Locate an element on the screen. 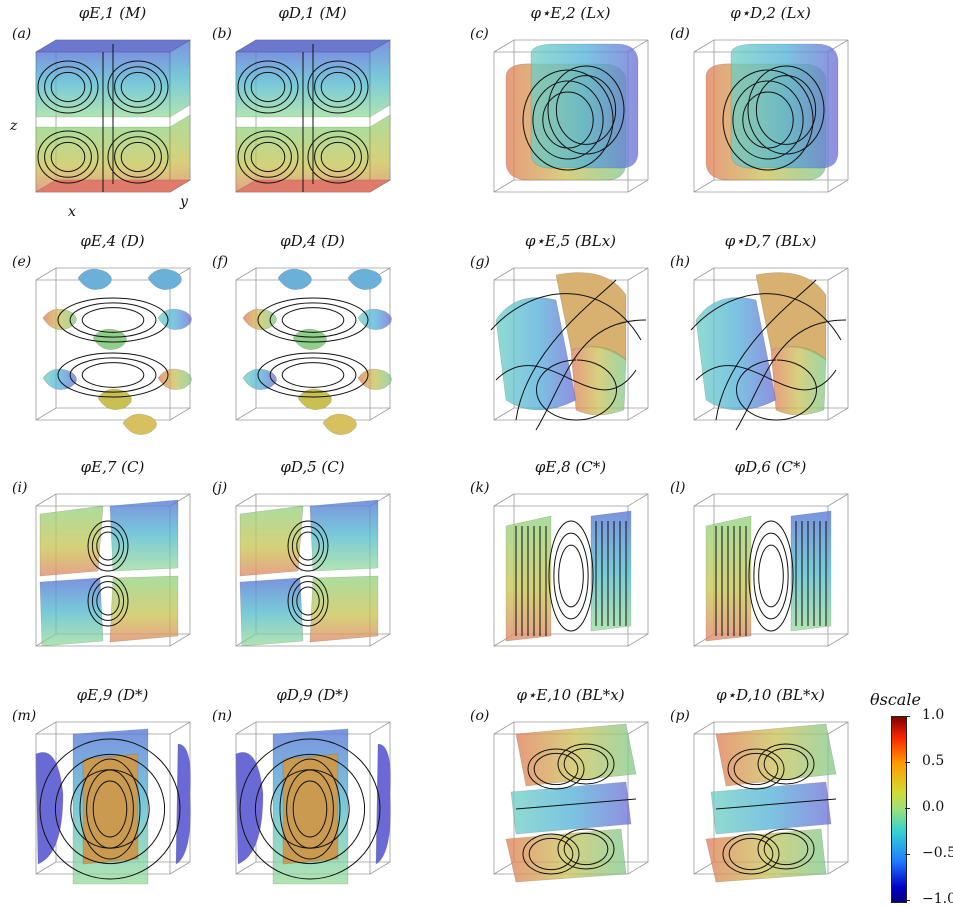 The image size is (953, 907). panel-a: φE,1 (M) (a) is located at coordinates (112, 107).